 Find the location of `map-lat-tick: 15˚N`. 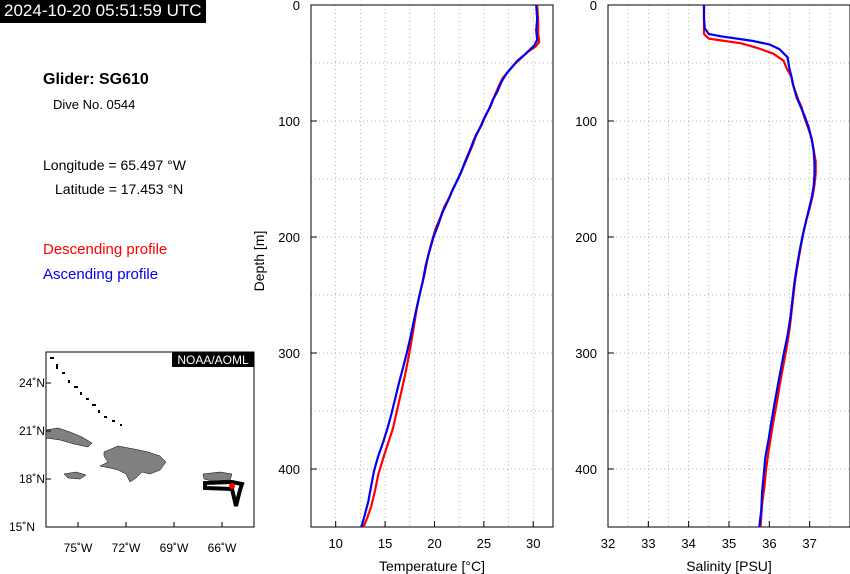

map-lat-tick: 15˚N is located at coordinates (22, 527).